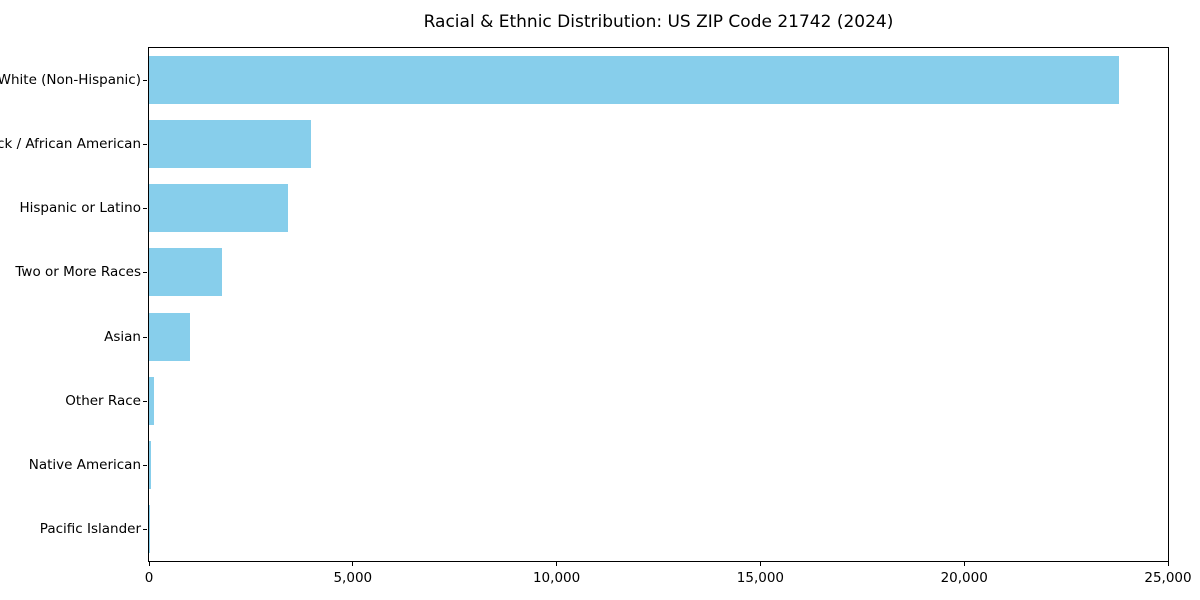 The height and width of the screenshot is (600, 1200). Describe the element at coordinates (90, 528) in the screenshot. I see `y-axis-category-label: Pacific Islander` at that location.